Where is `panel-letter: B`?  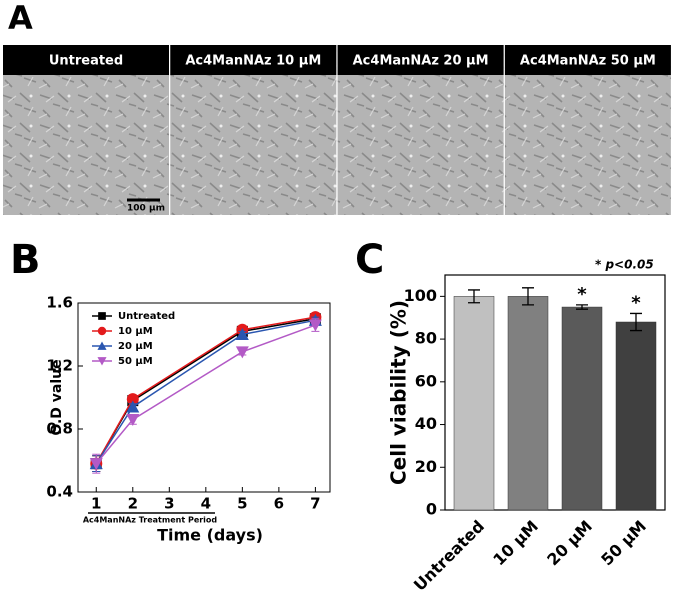
panel-letter: B is located at coordinates (25, 260).